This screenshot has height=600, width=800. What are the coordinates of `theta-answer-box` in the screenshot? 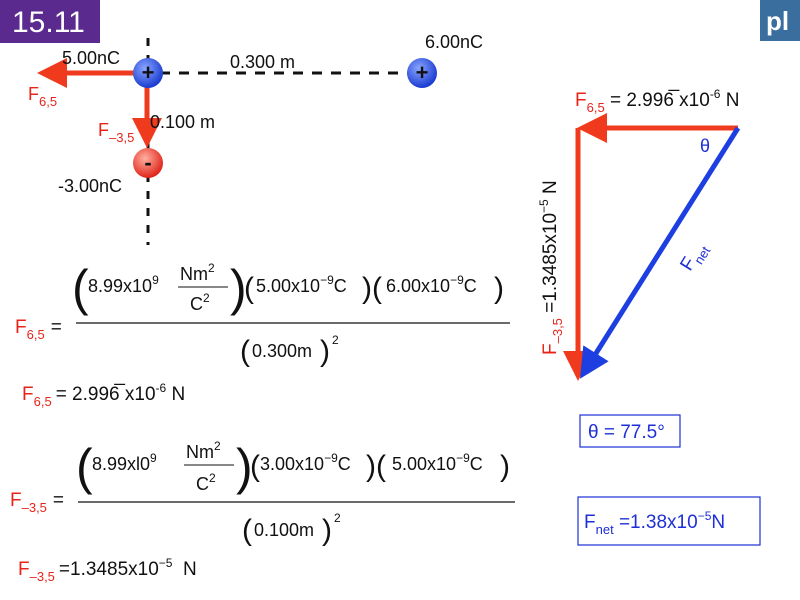 It's located at (630, 431).